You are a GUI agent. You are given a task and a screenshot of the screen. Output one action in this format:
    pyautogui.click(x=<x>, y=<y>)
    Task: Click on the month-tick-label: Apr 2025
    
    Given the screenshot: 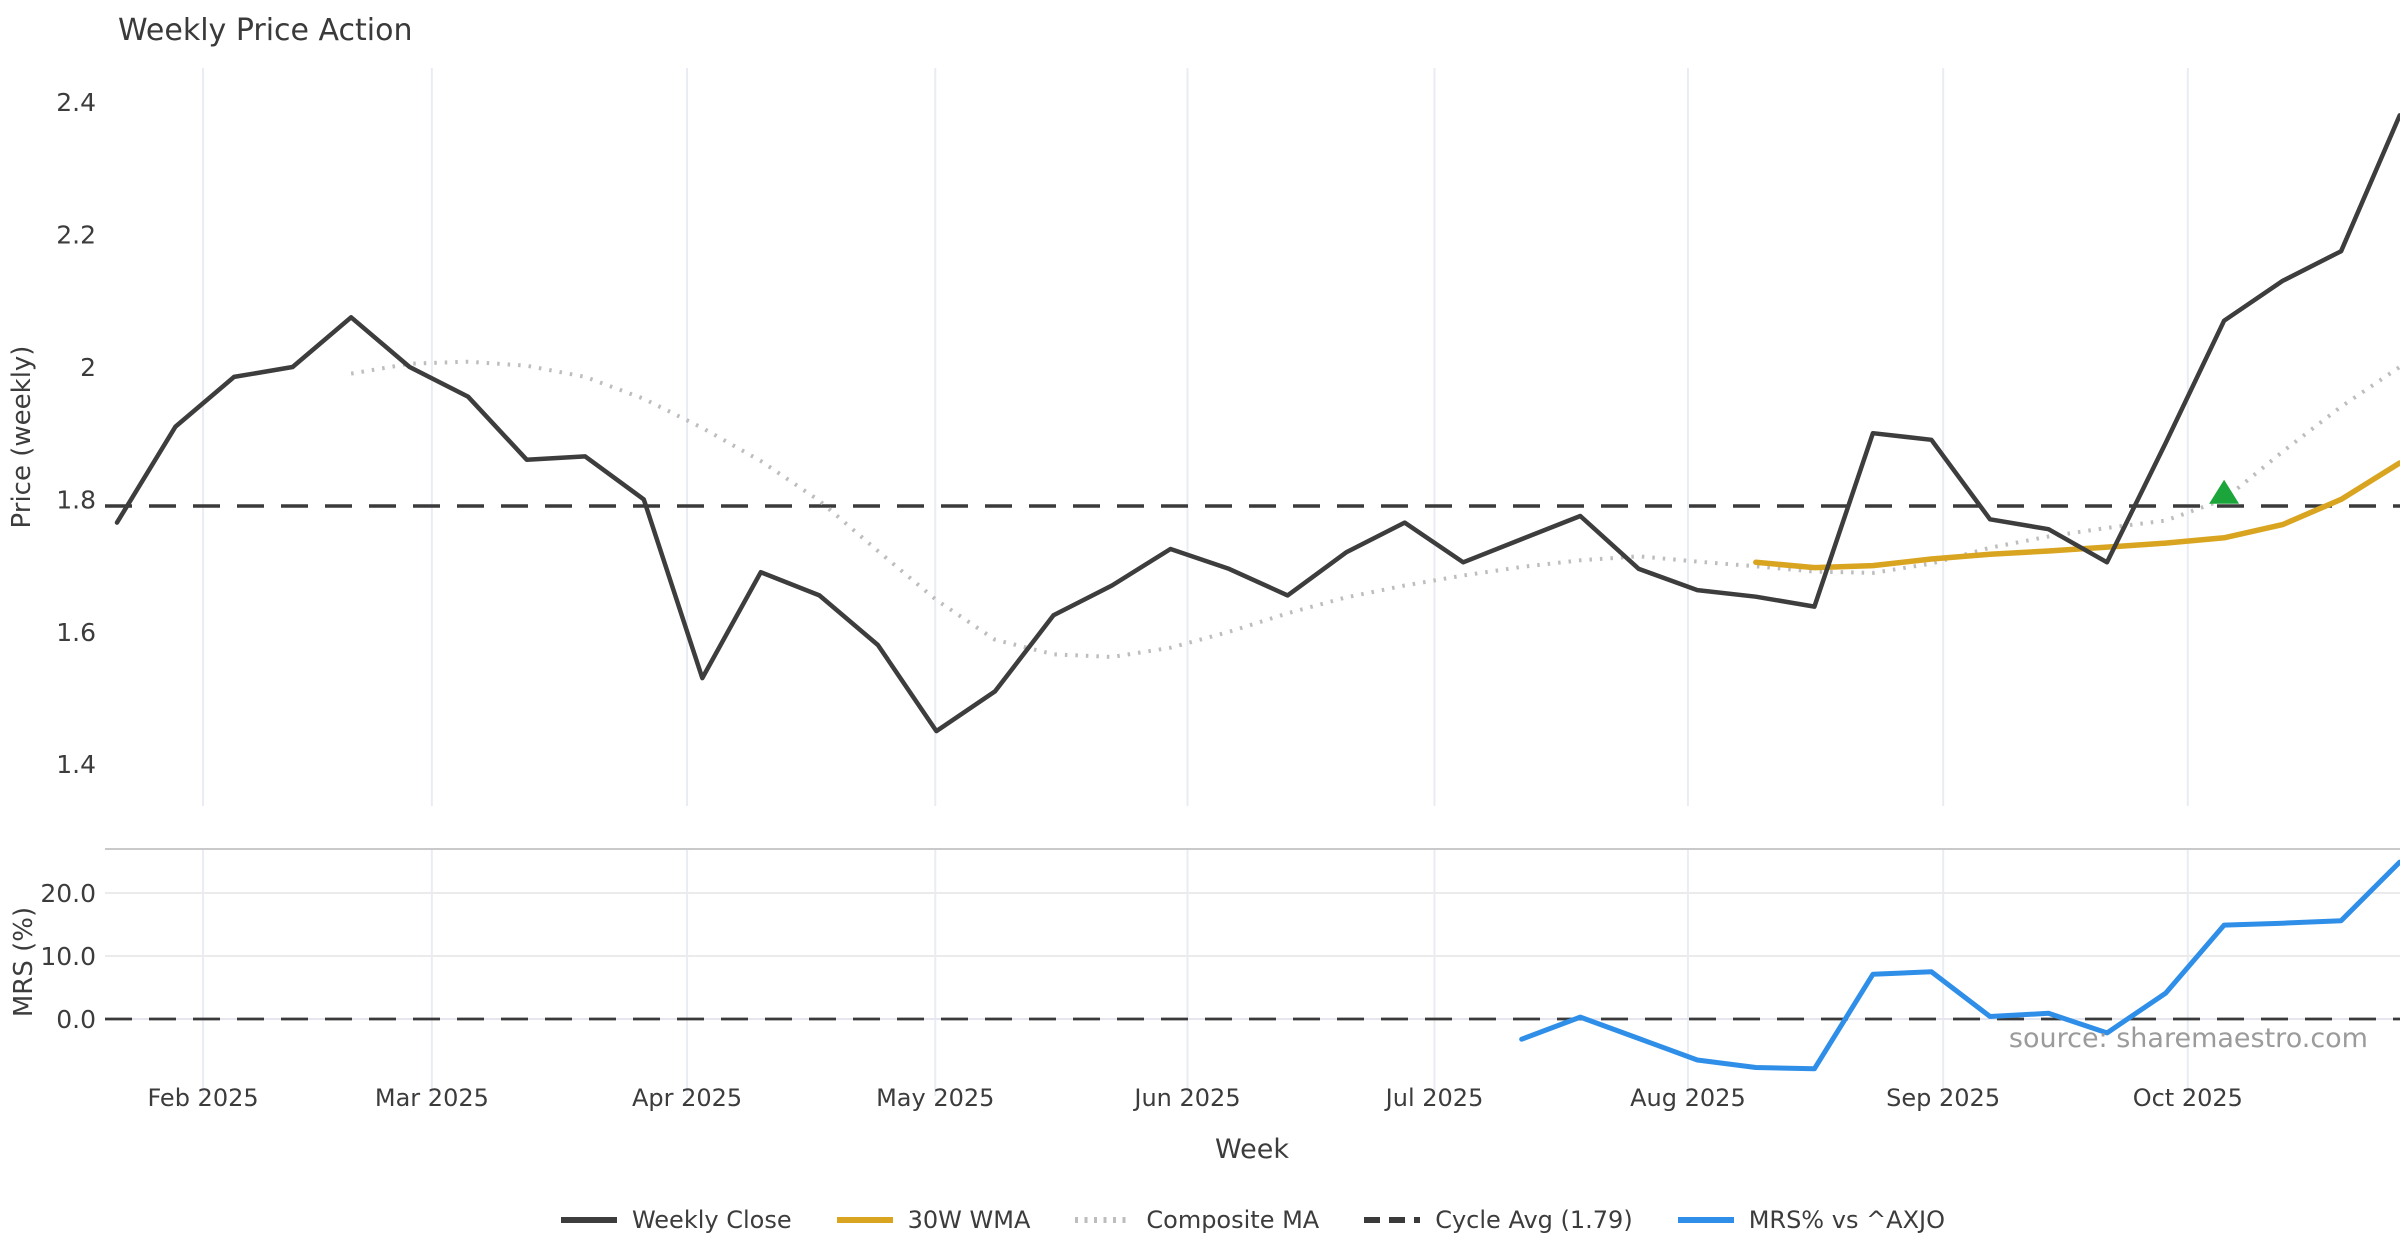 What is the action you would take?
    pyautogui.click(x=687, y=1098)
    